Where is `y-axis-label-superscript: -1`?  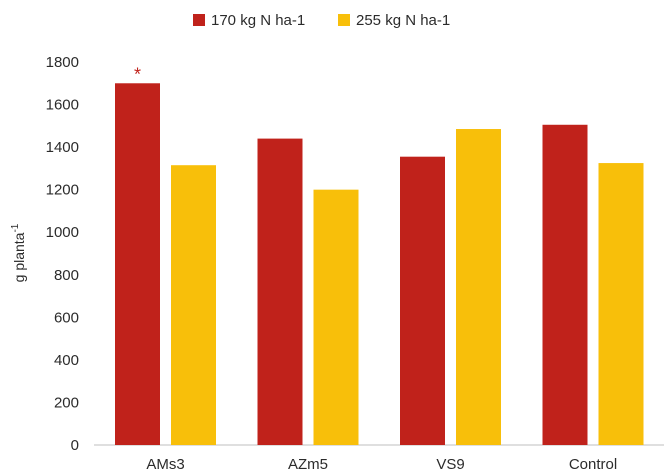 y-axis-label-superscript: -1 is located at coordinates (15, 227).